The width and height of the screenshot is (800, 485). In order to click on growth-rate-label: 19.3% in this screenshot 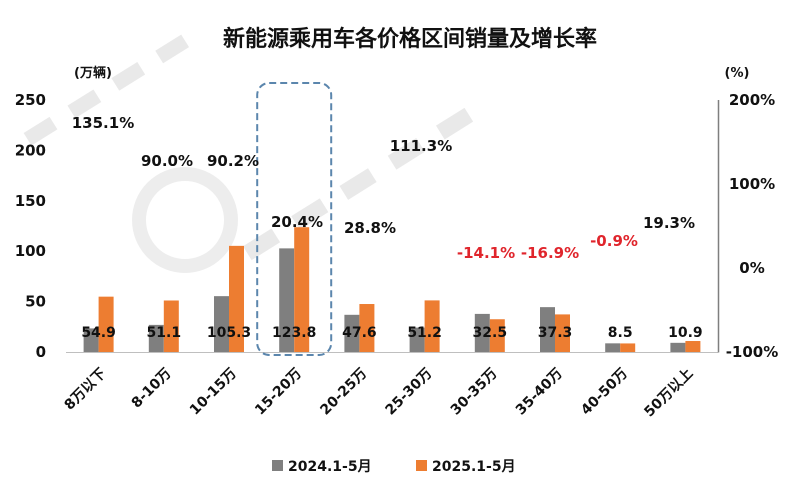, I will do `click(669, 223)`.